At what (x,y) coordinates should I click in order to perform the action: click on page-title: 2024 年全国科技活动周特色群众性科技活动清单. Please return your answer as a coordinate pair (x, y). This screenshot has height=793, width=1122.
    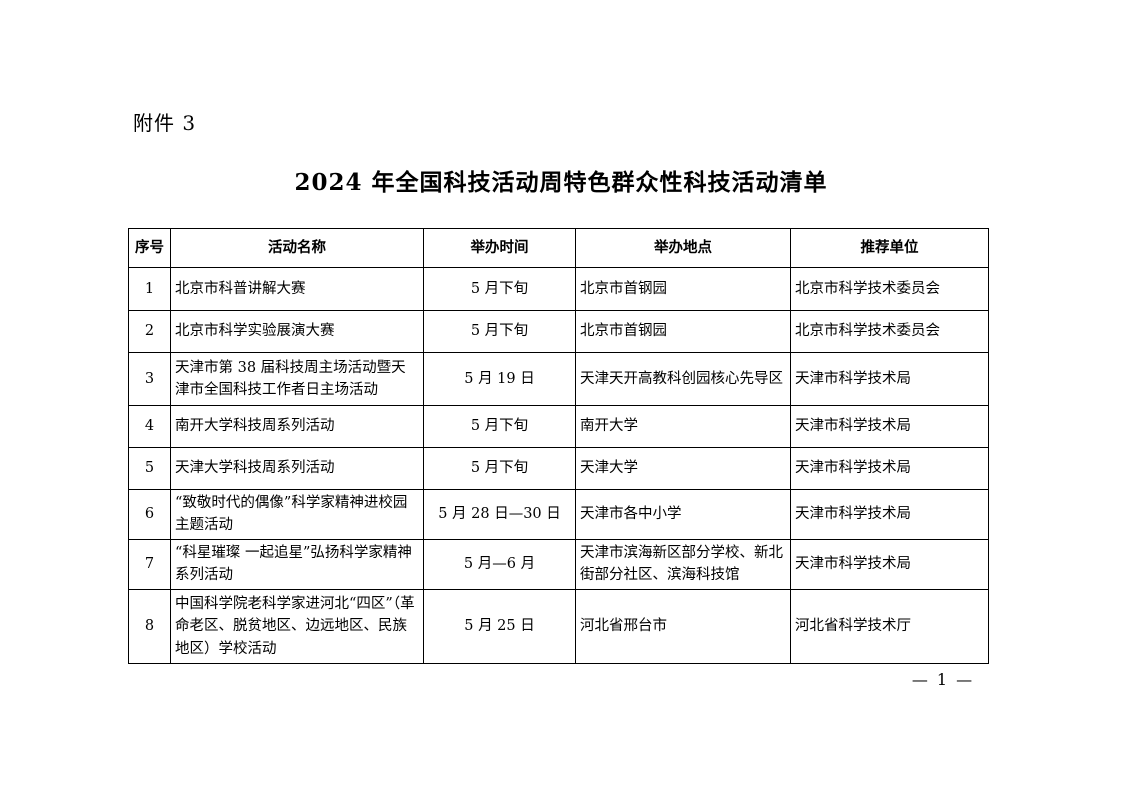
    Looking at the image, I should click on (561, 182).